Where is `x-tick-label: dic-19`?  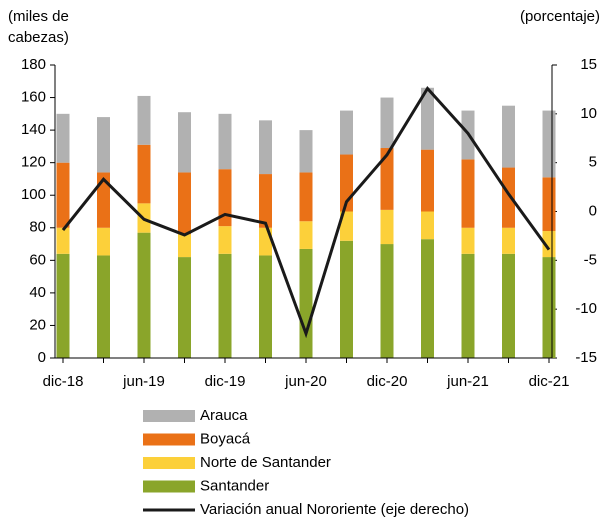
x-tick-label: dic-19 is located at coordinates (225, 381).